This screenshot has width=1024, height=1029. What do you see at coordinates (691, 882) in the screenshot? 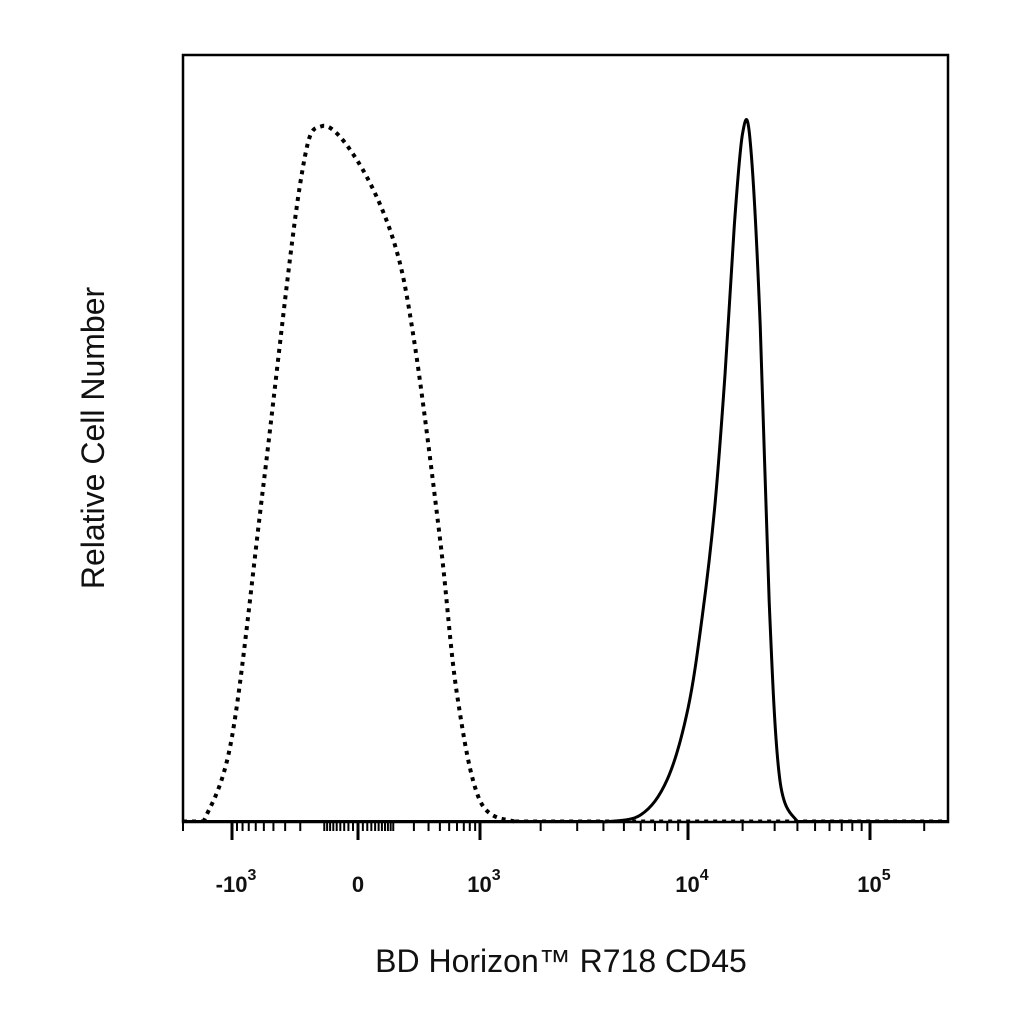
I see `x-tick-label: 10⁴` at bounding box center [691, 882].